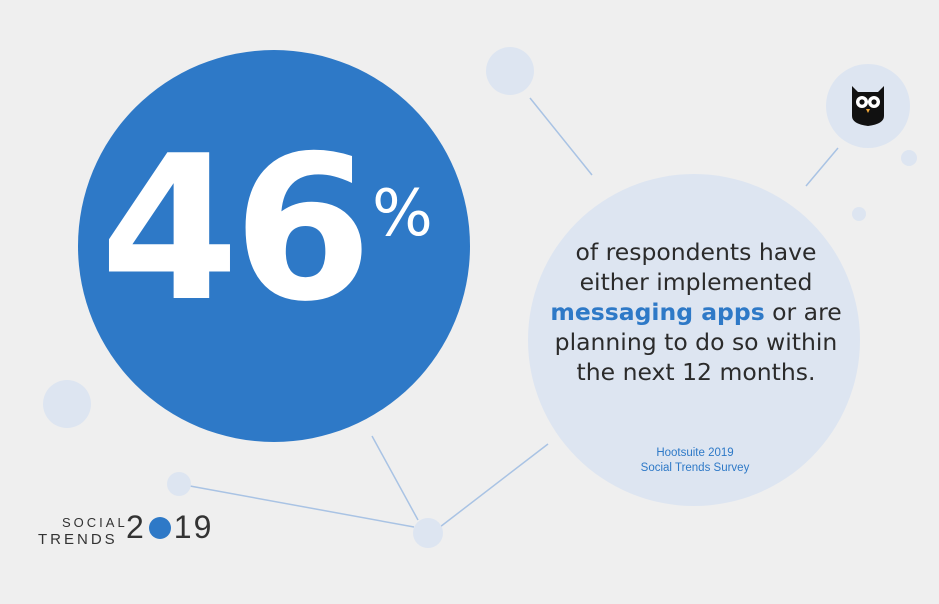 This screenshot has width=939, height=604. What do you see at coordinates (868, 106) in the screenshot?
I see `owl-icon` at bounding box center [868, 106].